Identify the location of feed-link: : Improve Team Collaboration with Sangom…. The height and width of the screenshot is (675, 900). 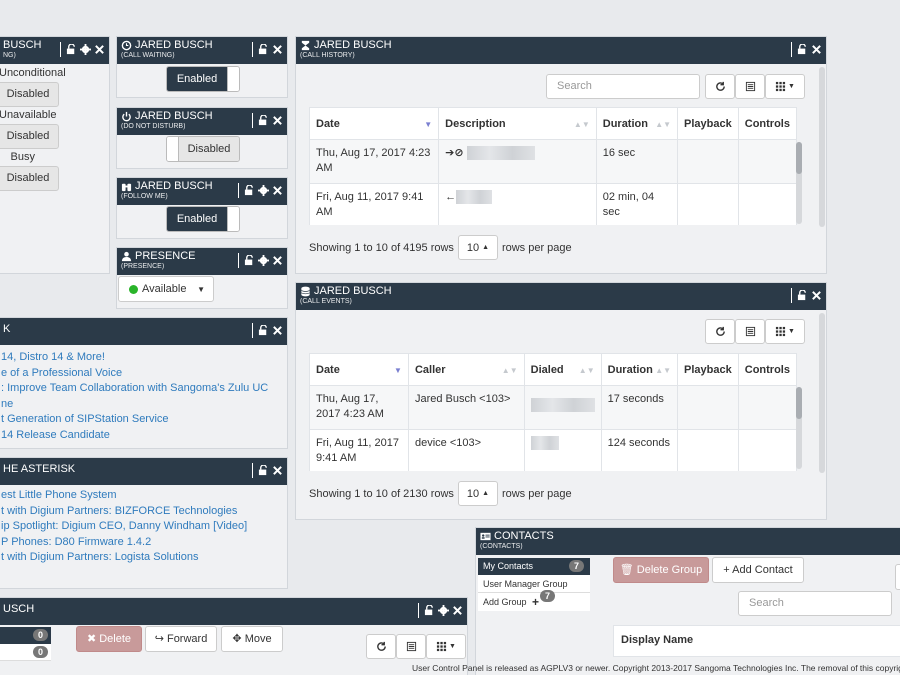
(135, 388).